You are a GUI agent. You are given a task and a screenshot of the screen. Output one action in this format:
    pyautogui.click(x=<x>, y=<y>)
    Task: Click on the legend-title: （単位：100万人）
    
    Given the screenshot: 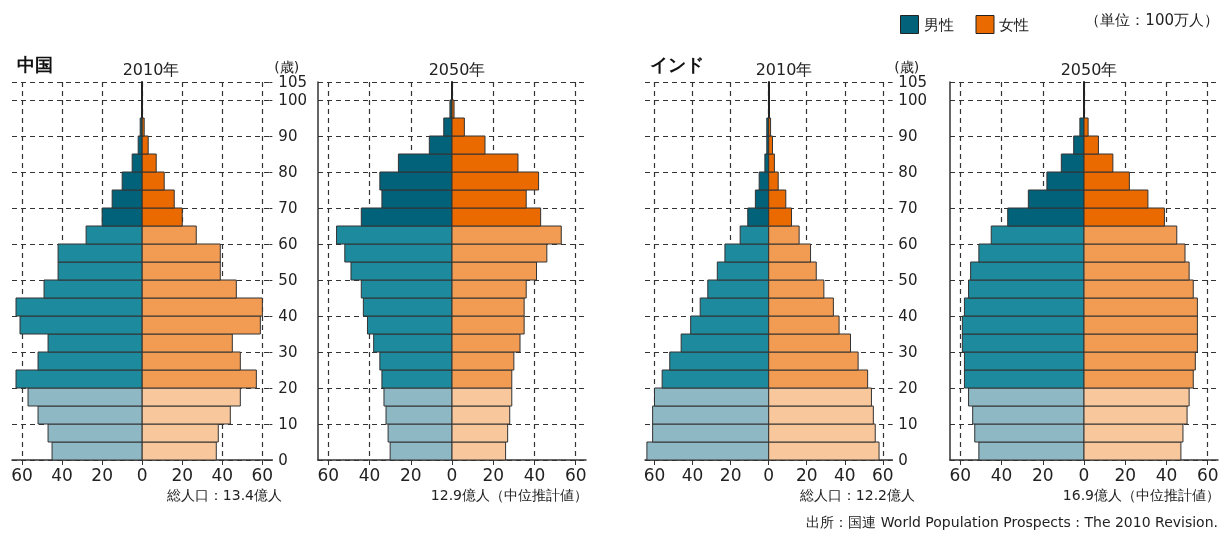 What is the action you would take?
    pyautogui.click(x=1152, y=19)
    